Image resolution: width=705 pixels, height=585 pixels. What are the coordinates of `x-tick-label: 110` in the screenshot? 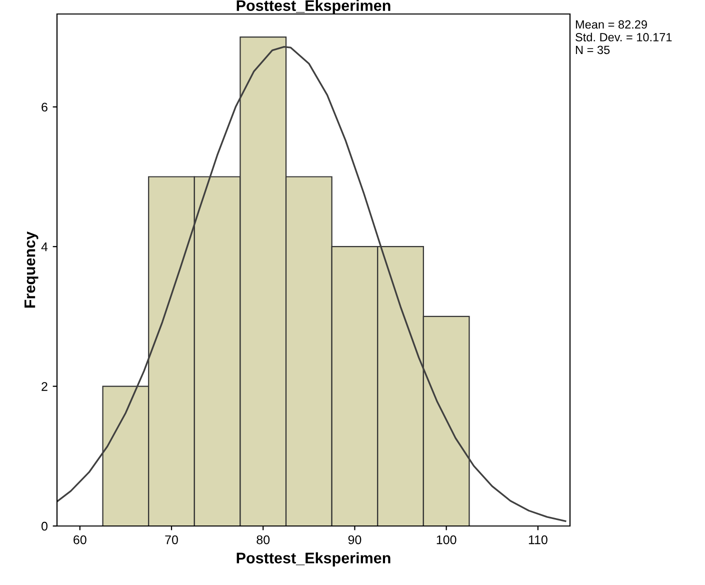 It's located at (538, 539).